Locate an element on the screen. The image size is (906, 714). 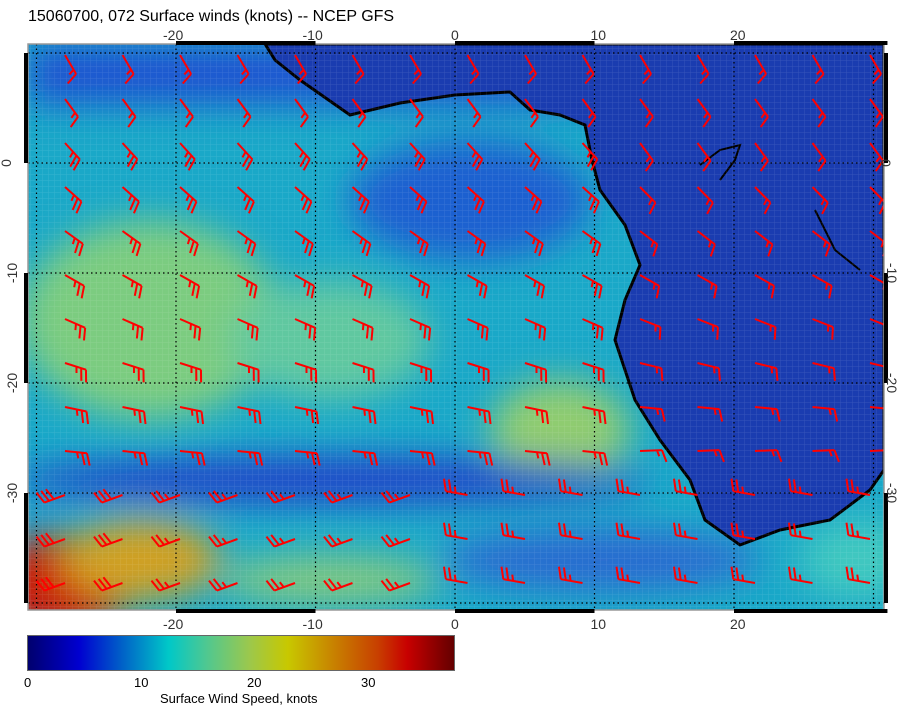
lat-label: -30 is located at coordinates (892, 493).